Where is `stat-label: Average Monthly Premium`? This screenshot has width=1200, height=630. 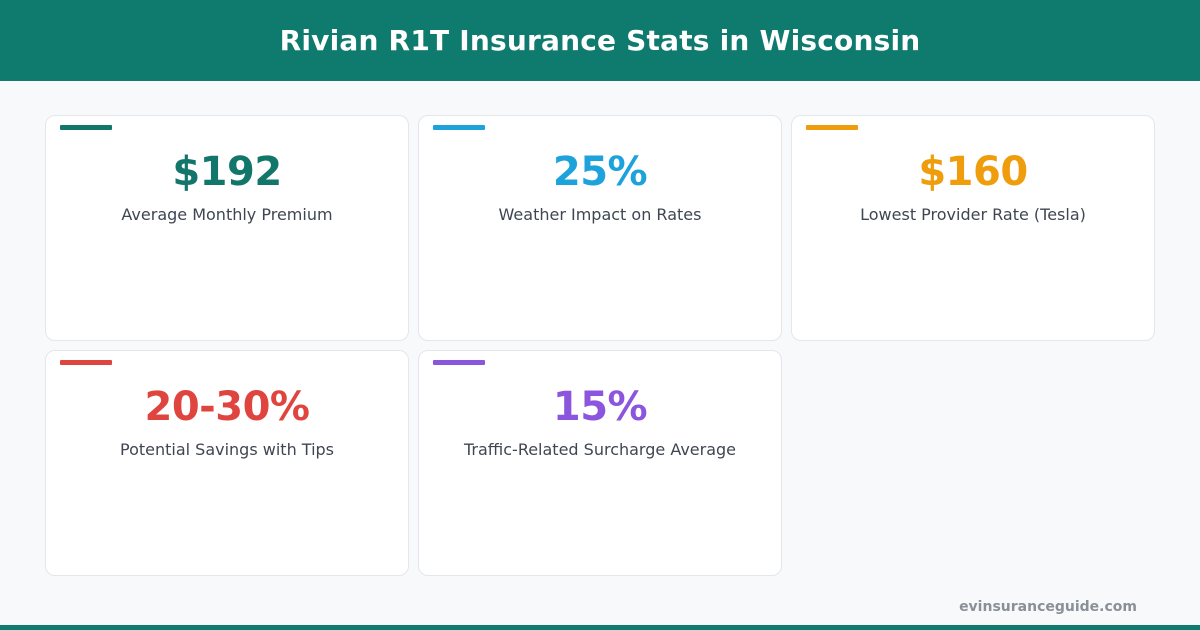
stat-label: Average Monthly Premium is located at coordinates (227, 214).